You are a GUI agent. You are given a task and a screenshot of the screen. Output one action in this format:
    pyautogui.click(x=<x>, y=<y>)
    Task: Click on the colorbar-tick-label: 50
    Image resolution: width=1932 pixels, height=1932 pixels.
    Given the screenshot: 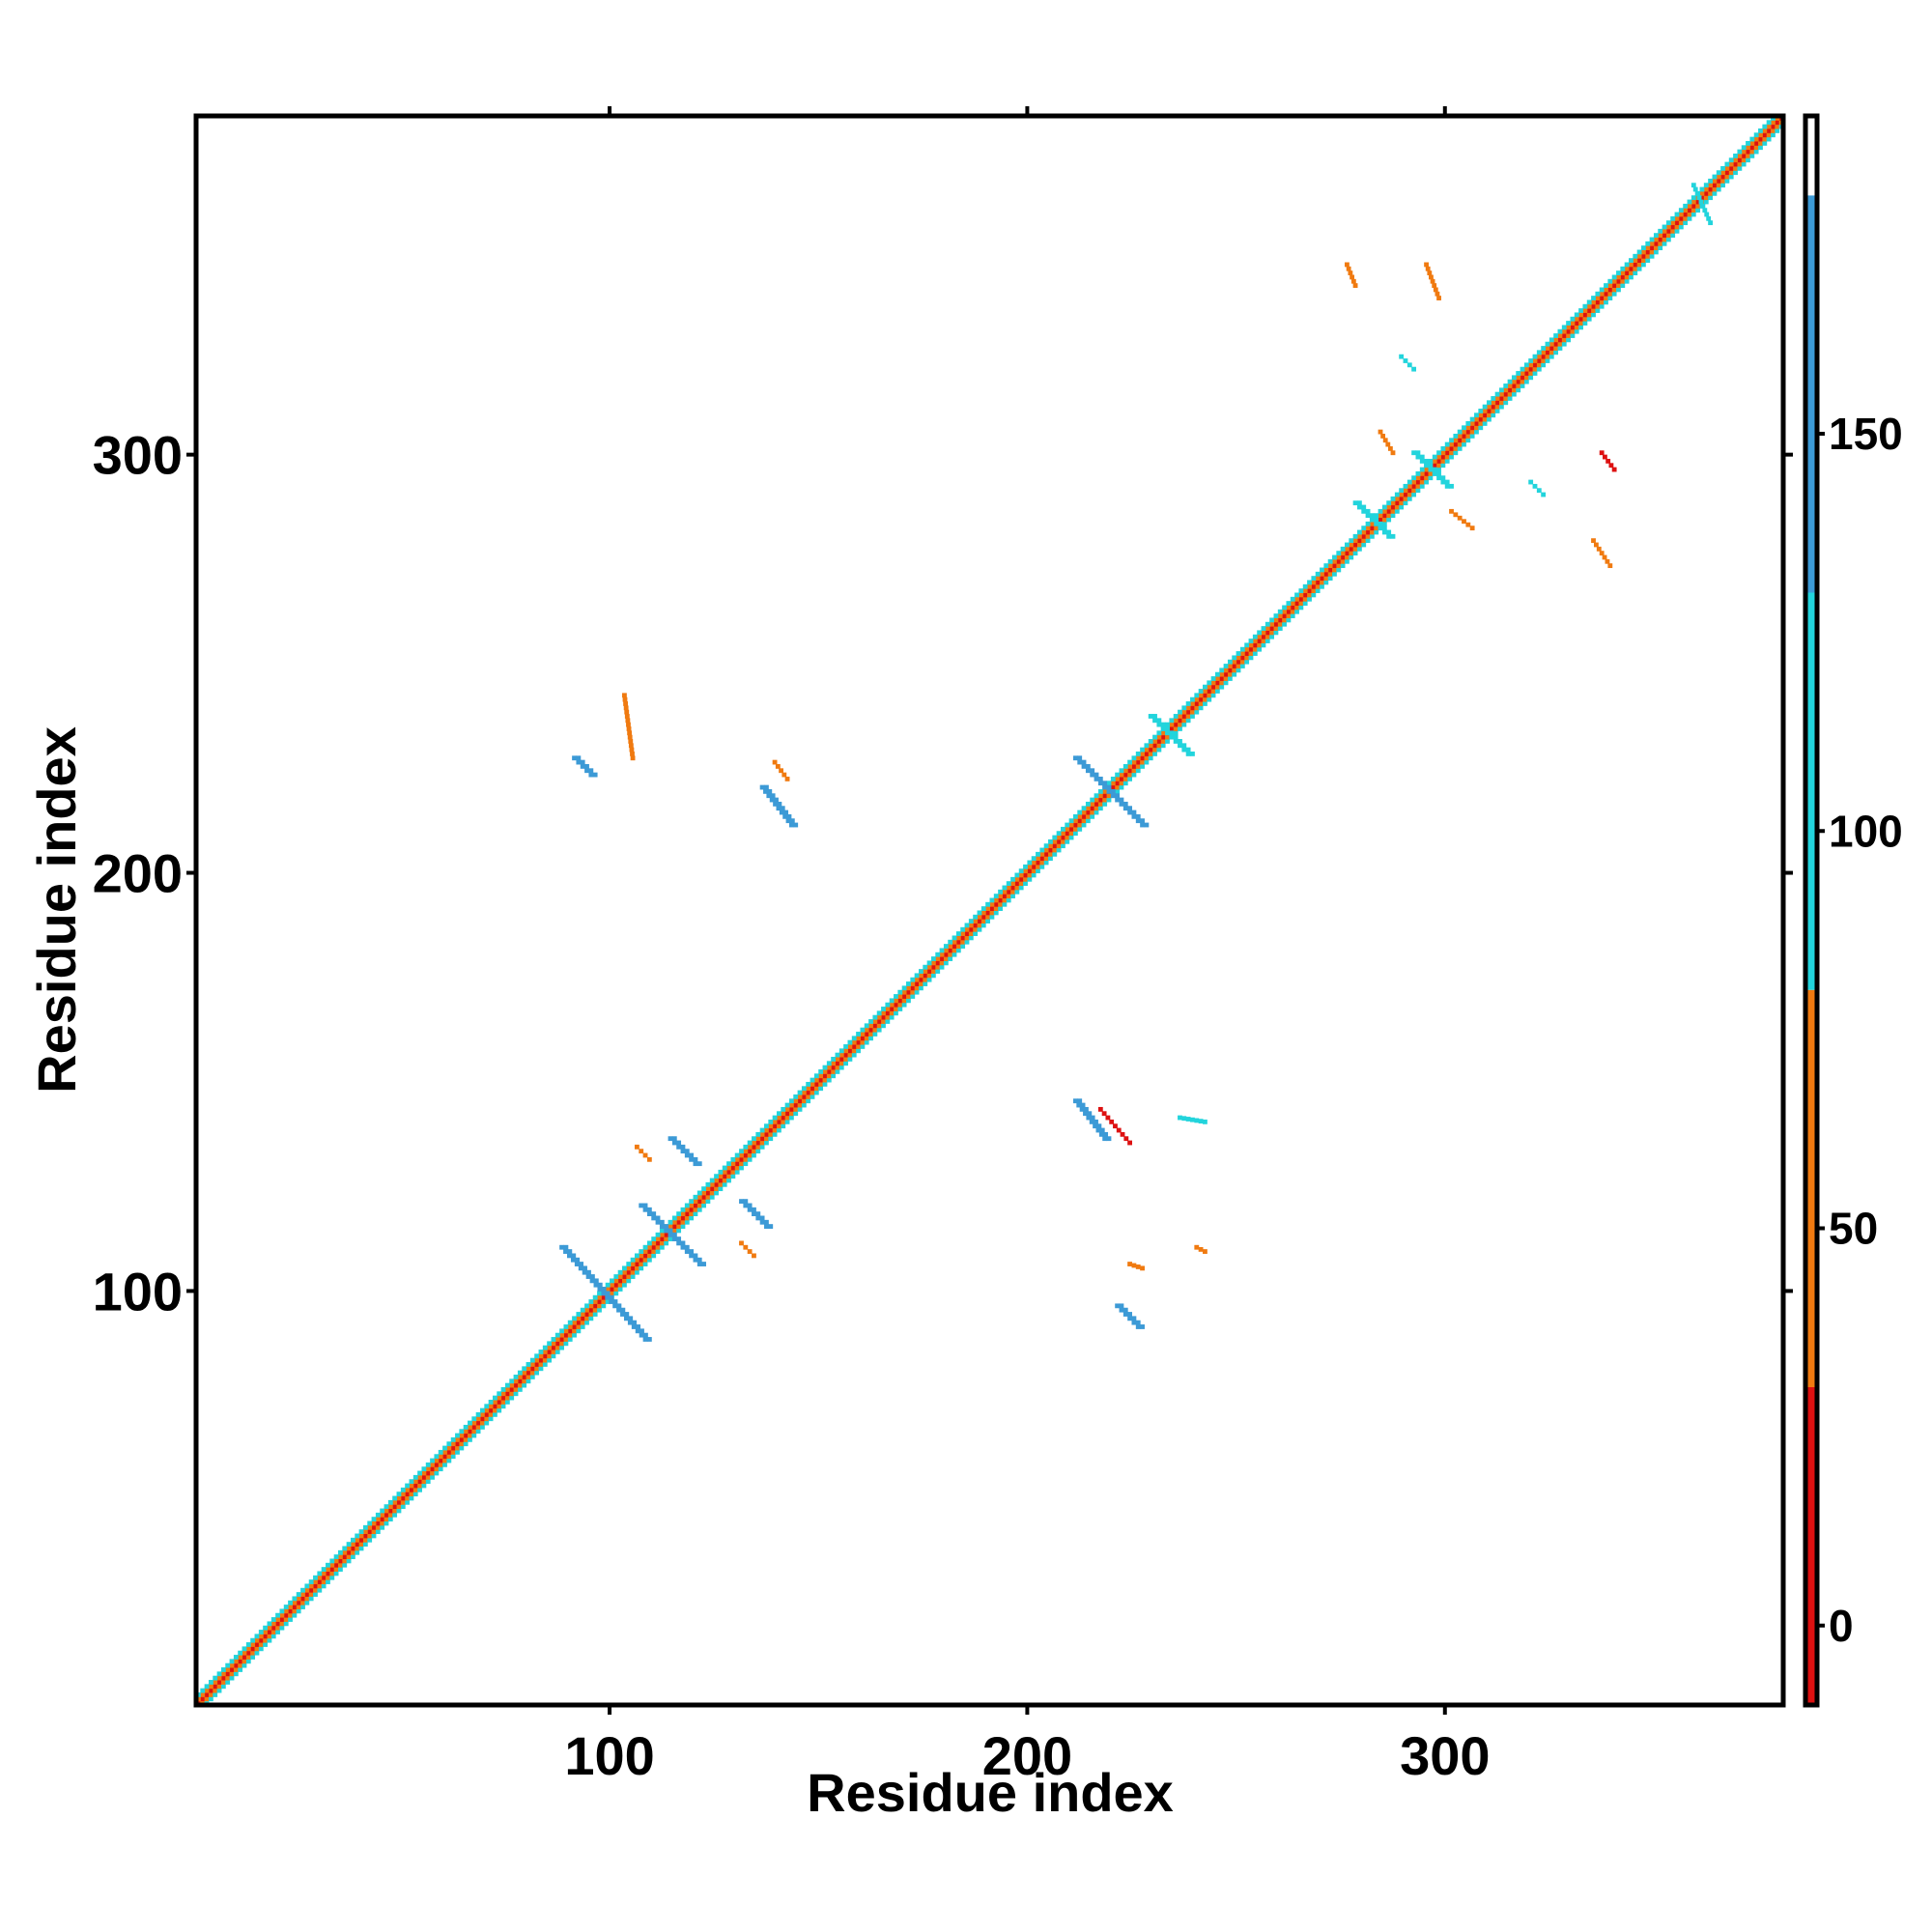 What is the action you would take?
    pyautogui.click(x=1853, y=1229)
    